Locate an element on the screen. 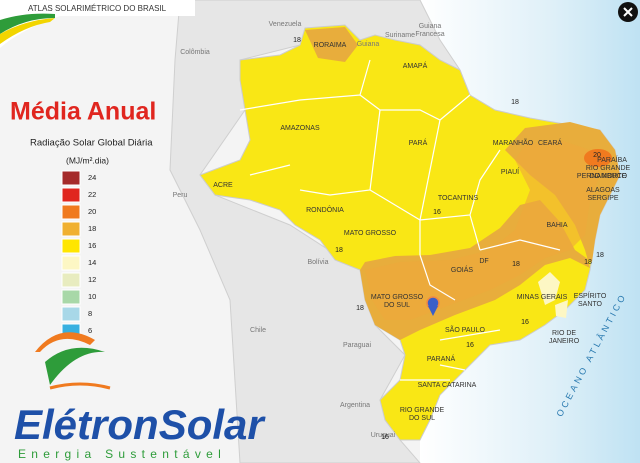 The width and height of the screenshot is (640, 463). country-label: Colômbia is located at coordinates (195, 52).